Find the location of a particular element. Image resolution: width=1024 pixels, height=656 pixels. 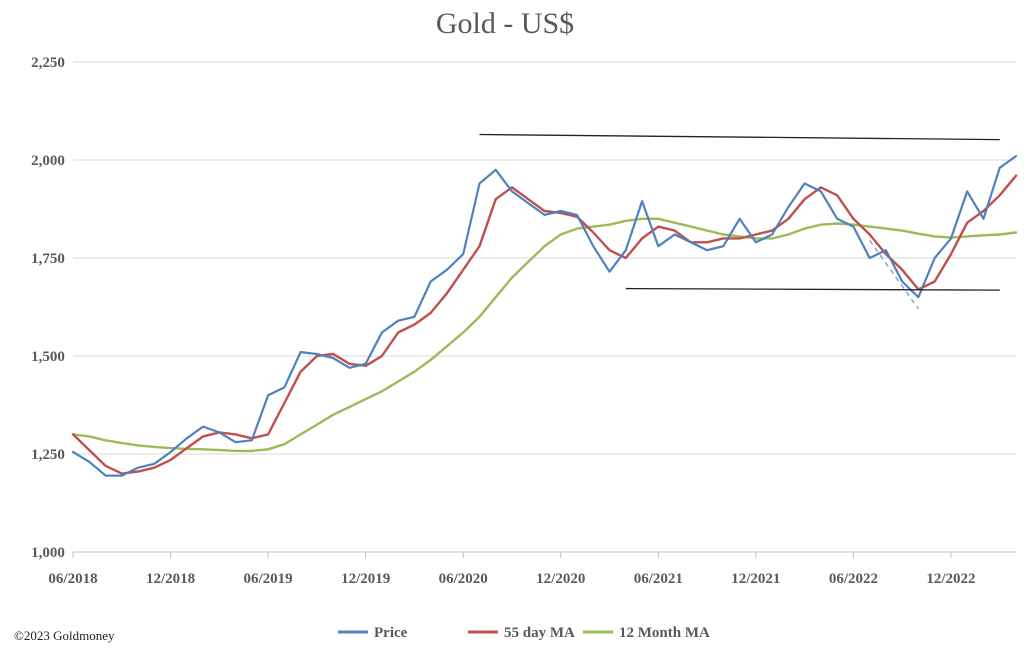

legend: Price 55 day MA 12 Month MA is located at coordinates (524, 633).